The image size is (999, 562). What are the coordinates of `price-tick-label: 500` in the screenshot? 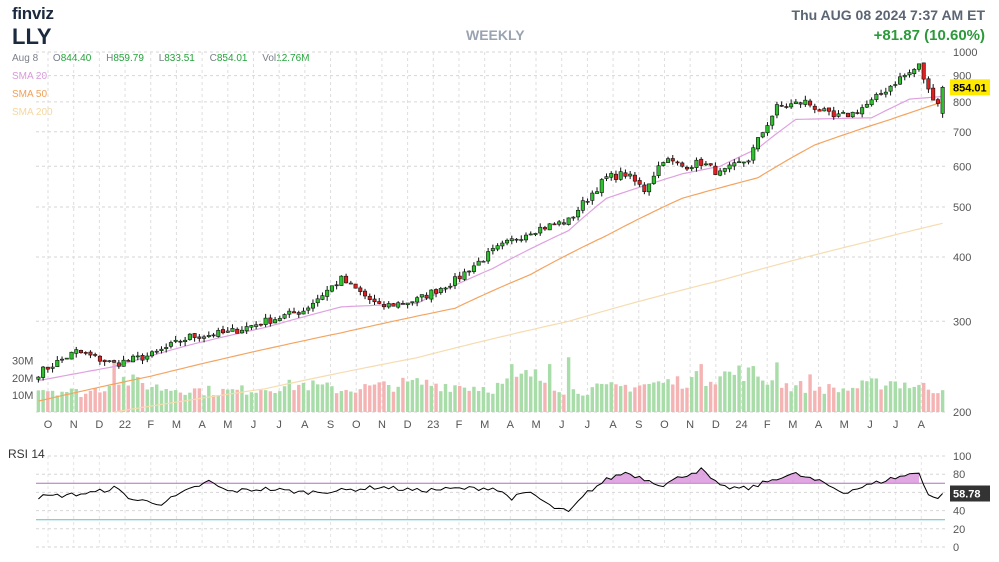 It's located at (962, 208).